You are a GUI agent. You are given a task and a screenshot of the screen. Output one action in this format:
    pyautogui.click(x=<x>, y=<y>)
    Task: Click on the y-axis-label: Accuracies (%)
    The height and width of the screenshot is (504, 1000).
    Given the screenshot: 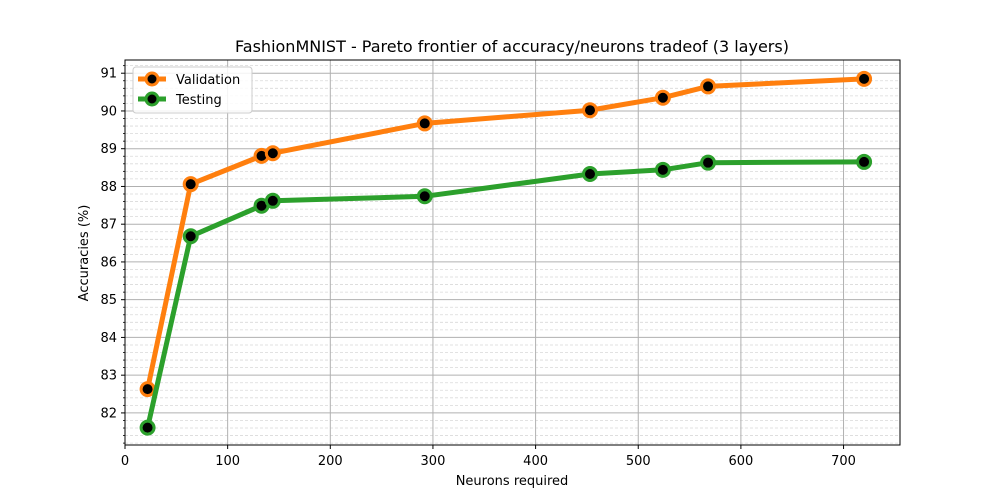 What is the action you would take?
    pyautogui.click(x=84, y=253)
    